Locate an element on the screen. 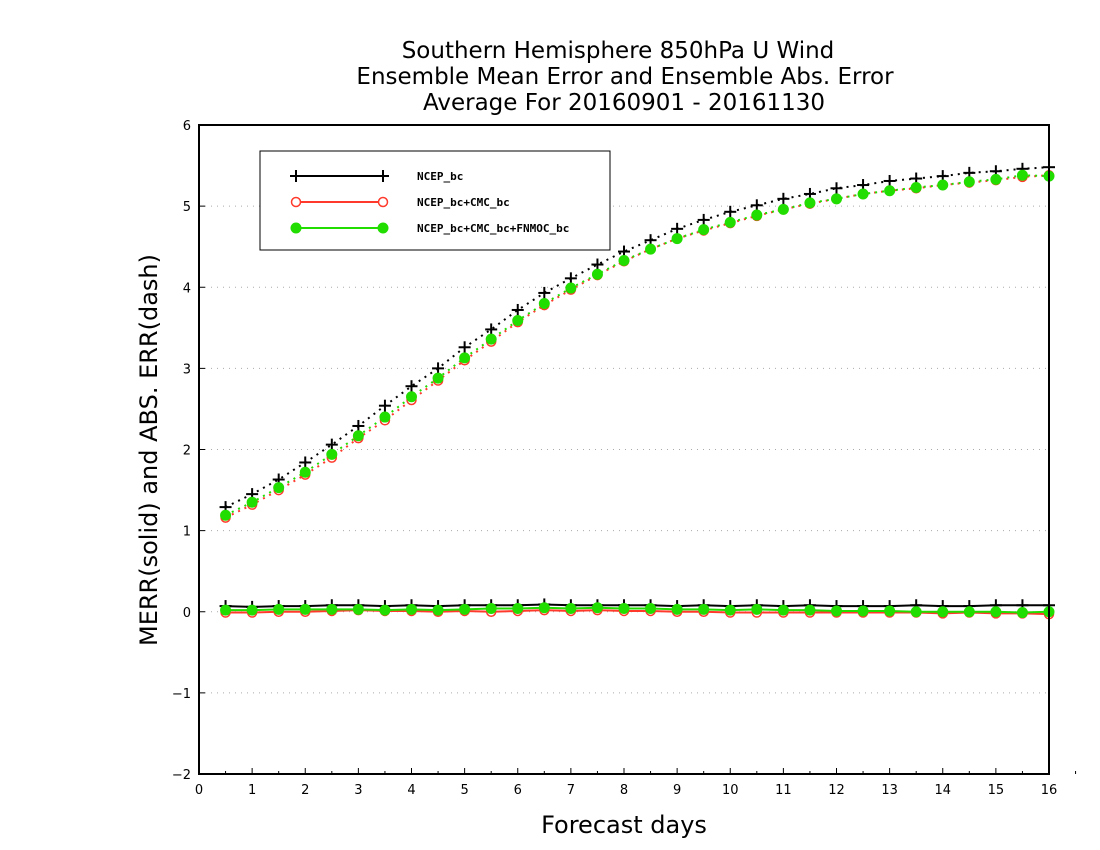  x-tick-label: 10 is located at coordinates (730, 790).